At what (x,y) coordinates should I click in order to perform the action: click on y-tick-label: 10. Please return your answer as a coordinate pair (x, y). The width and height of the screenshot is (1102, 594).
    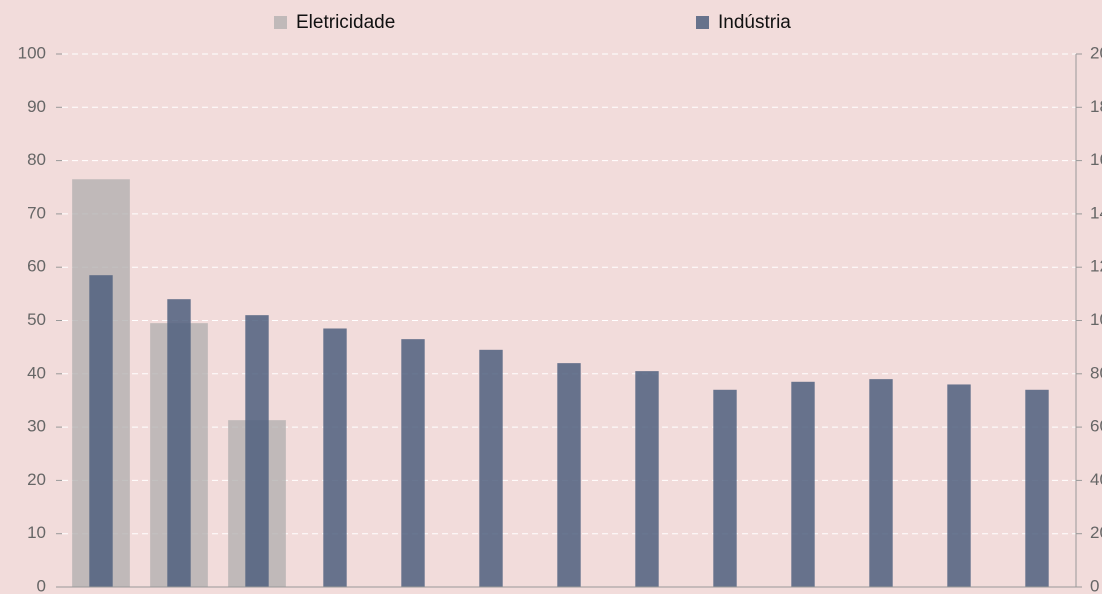
    Looking at the image, I should click on (36, 532).